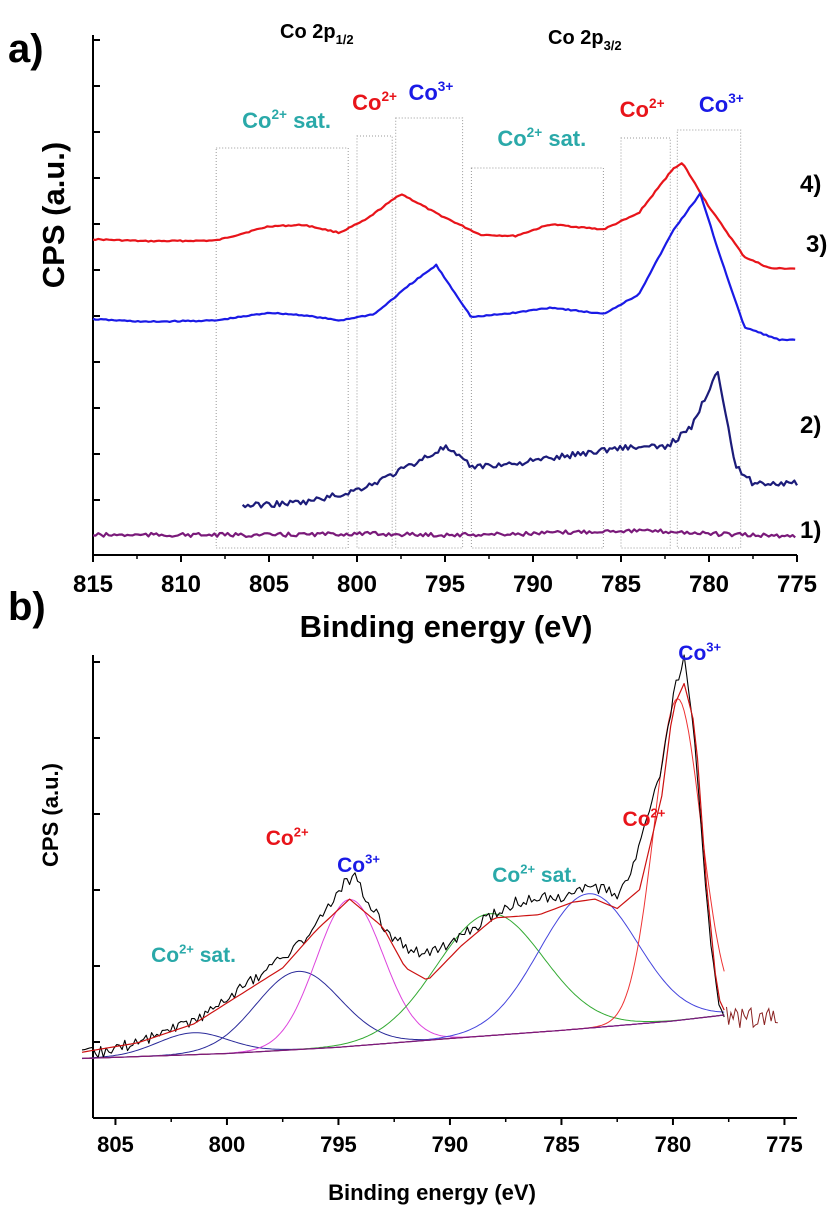 This screenshot has width=837, height=1213. Describe the element at coordinates (26, 49) in the screenshot. I see `panel-a-letter: a)` at that location.